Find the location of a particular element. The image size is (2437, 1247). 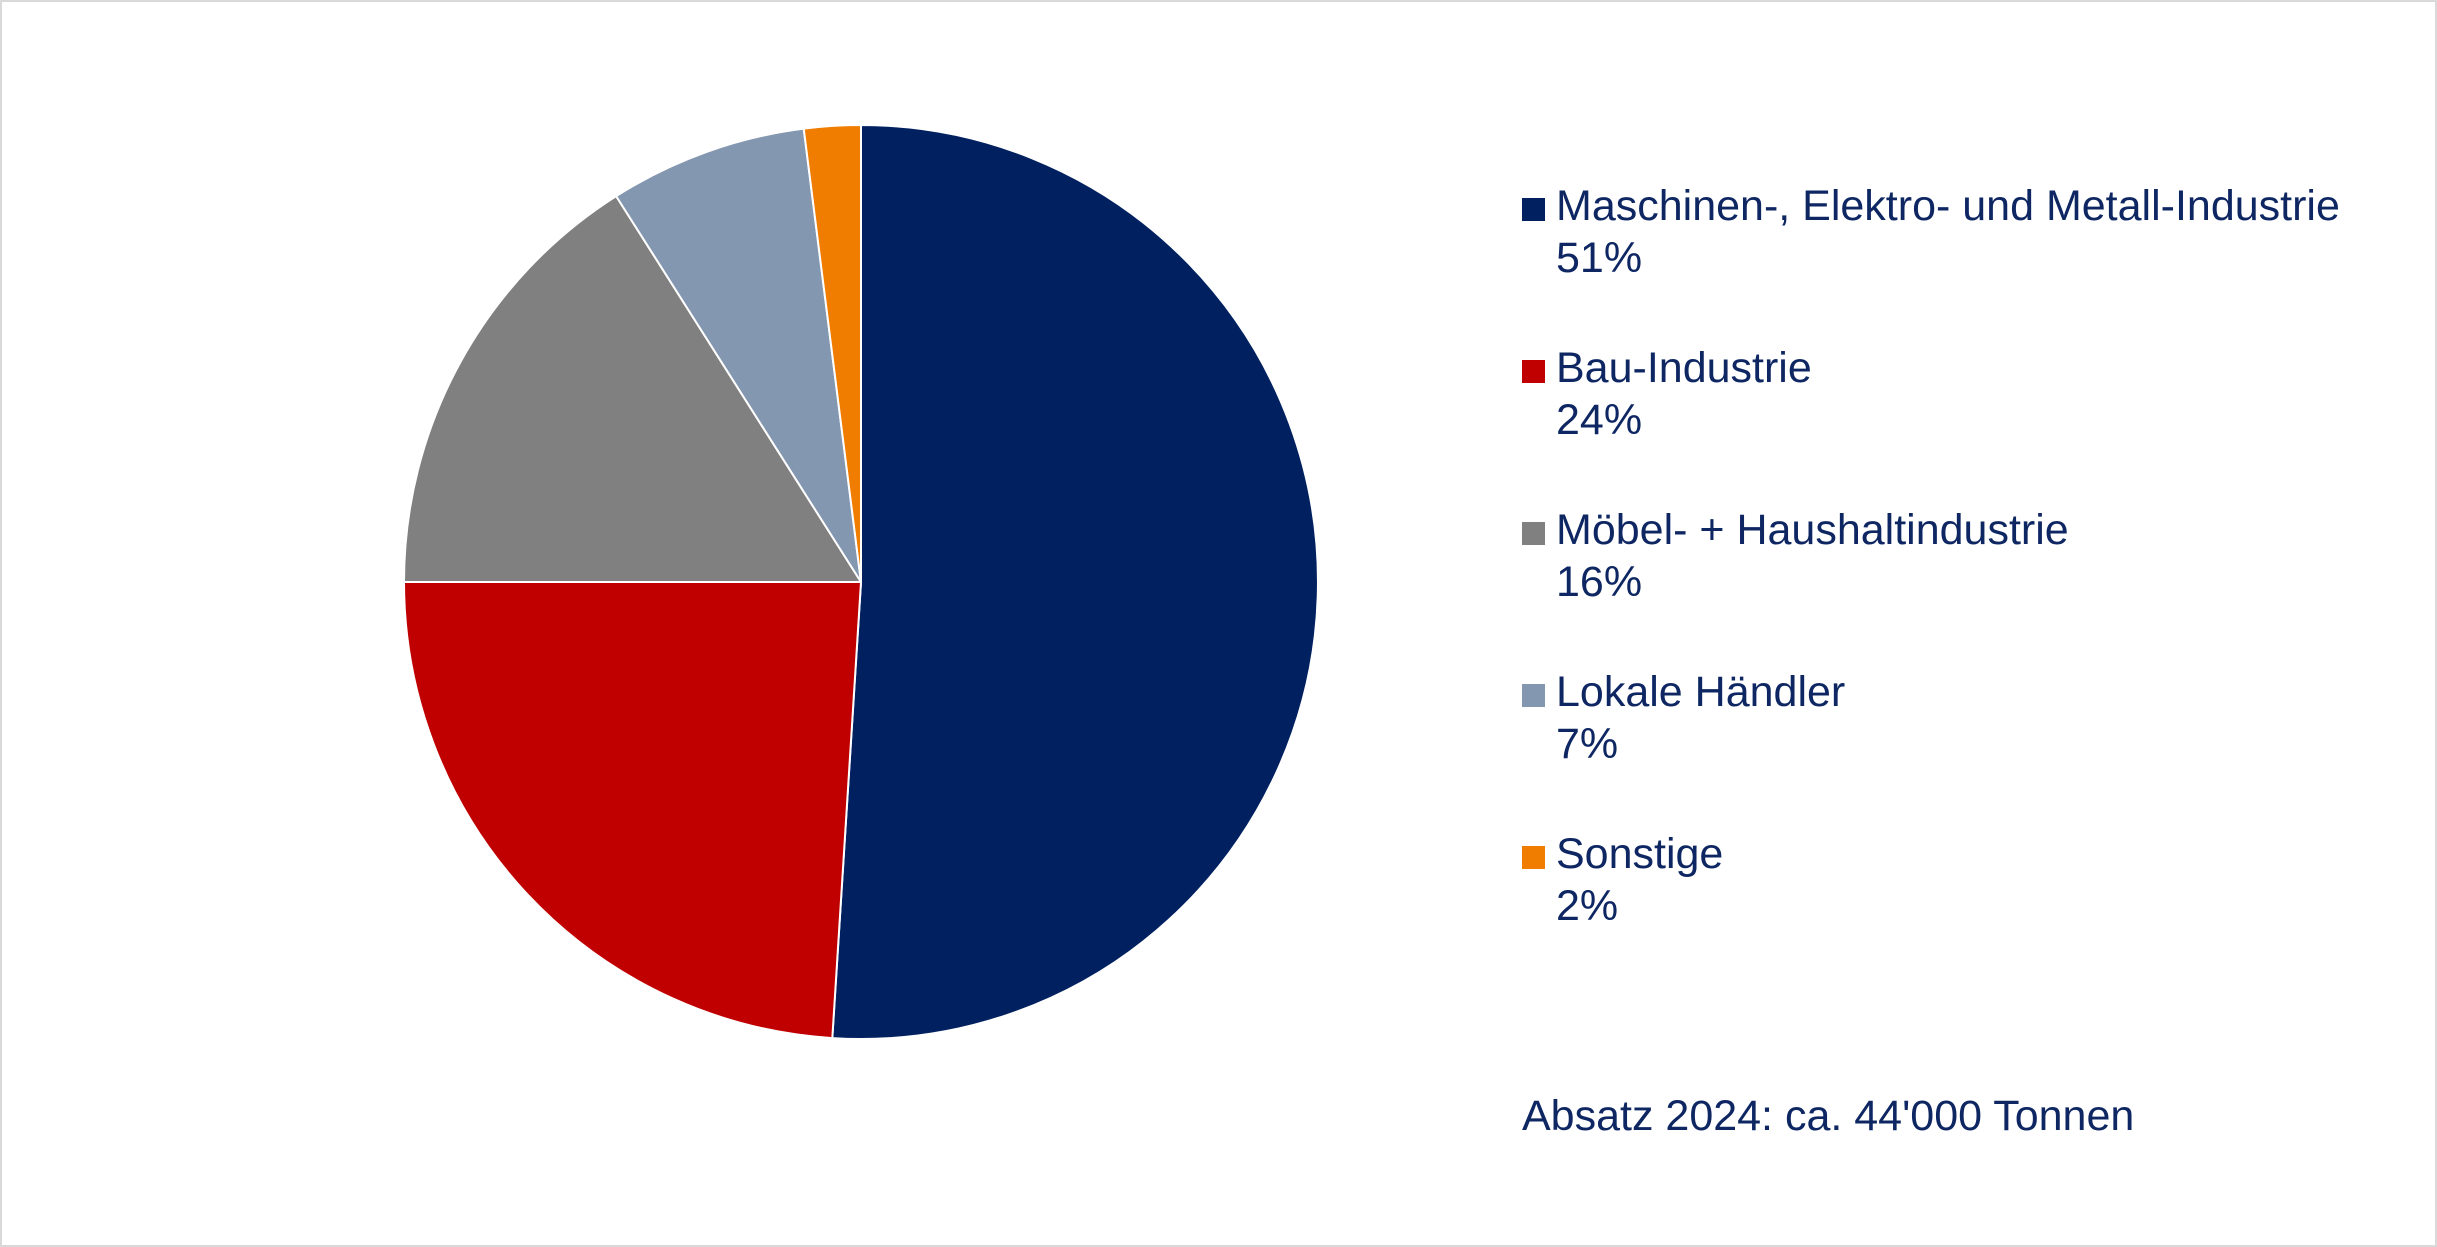

legend-swatch-bau is located at coordinates (1533, 371).